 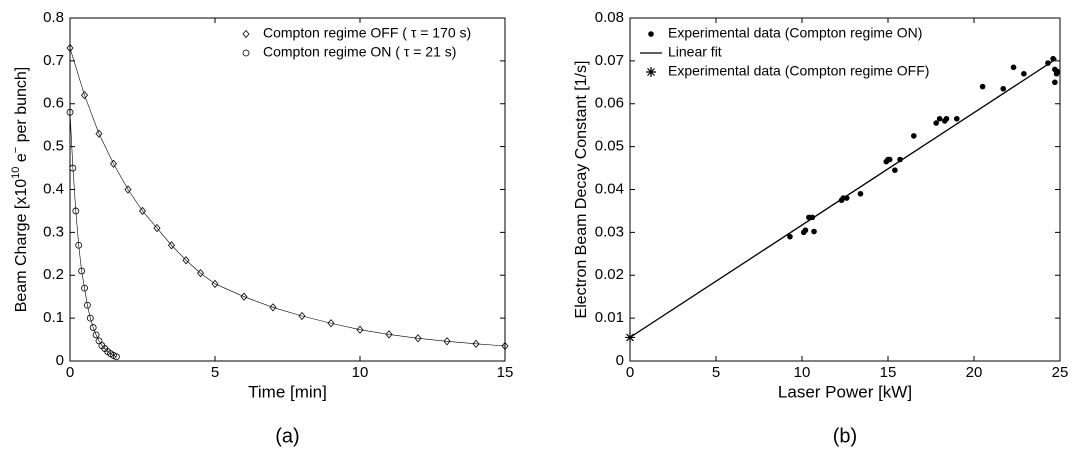 I want to click on y-tick-label: 0.03, so click(x=609, y=231).